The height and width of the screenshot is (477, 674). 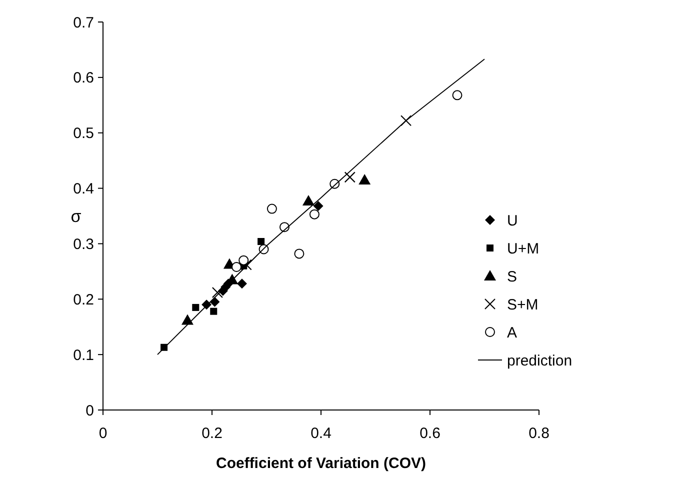 What do you see at coordinates (430, 433) in the screenshot?
I see `x-tick-label: 0.6` at bounding box center [430, 433].